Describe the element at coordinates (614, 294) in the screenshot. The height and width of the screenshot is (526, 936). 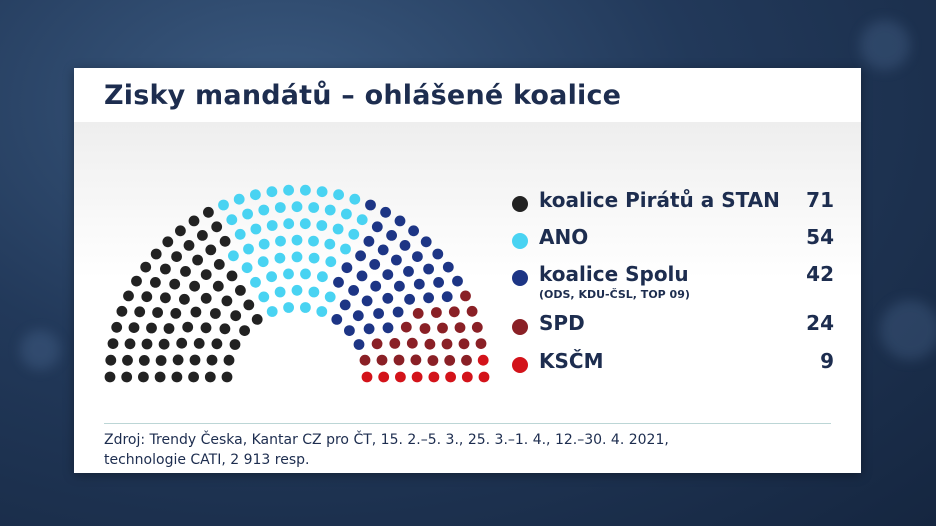
I see `legend-sublabel: (ODS, KDU-ČSL, TOP 09)` at that location.